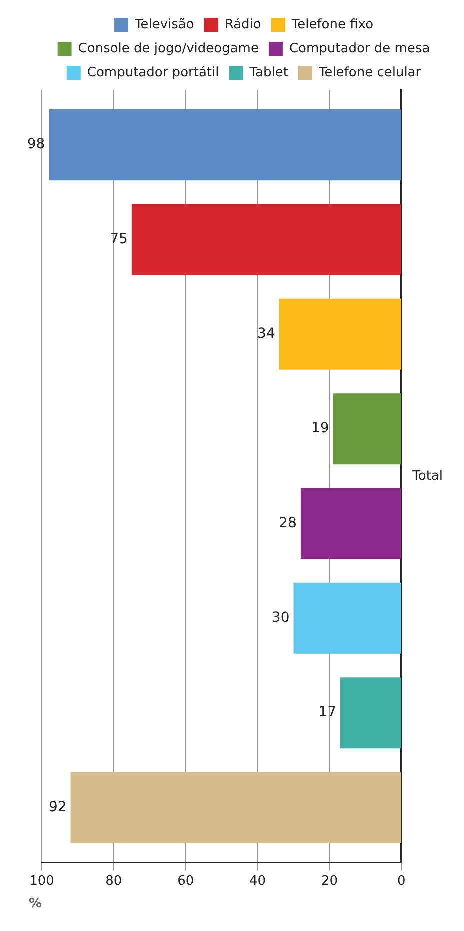 This screenshot has height=931, width=464. Describe the element at coordinates (258, 881) in the screenshot. I see `x-tick-label: 40` at that location.